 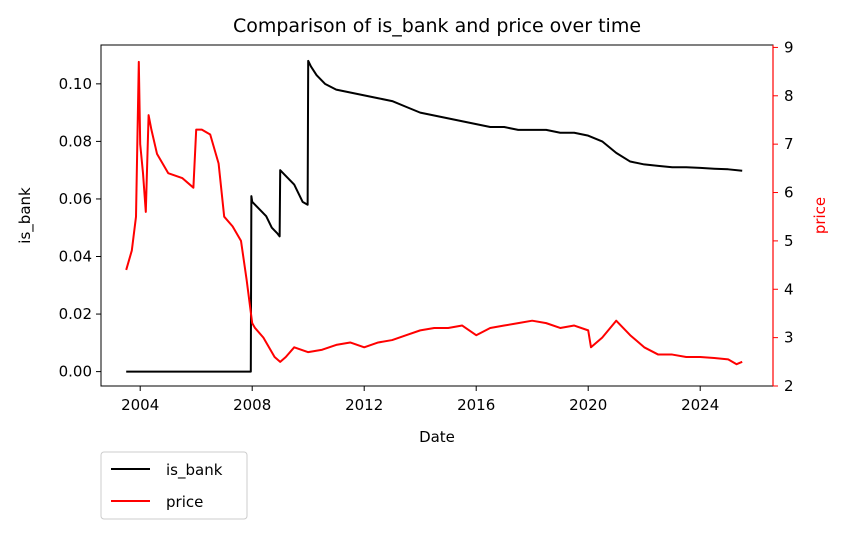 I want to click on y-right-tick-label-2: 2, so click(x=789, y=386).